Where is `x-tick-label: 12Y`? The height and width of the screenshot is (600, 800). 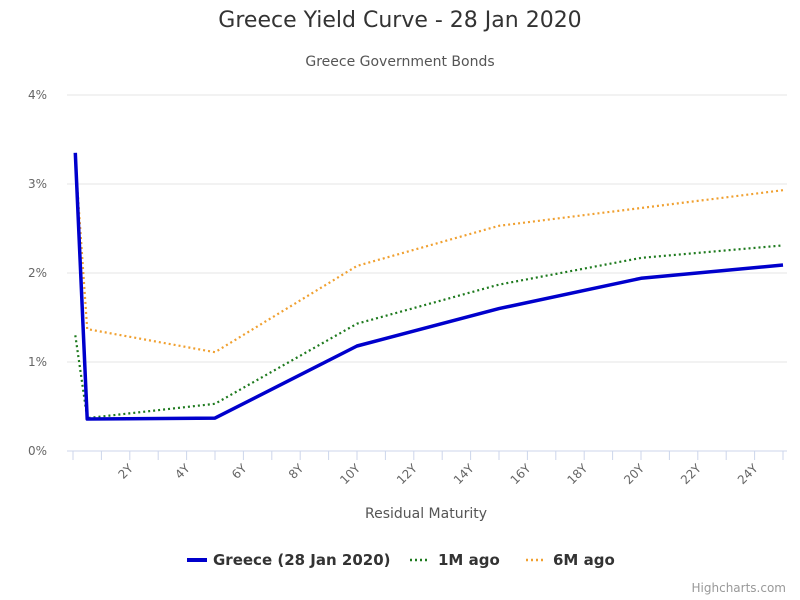
x-tick-label: 12Y is located at coordinates (407, 474).